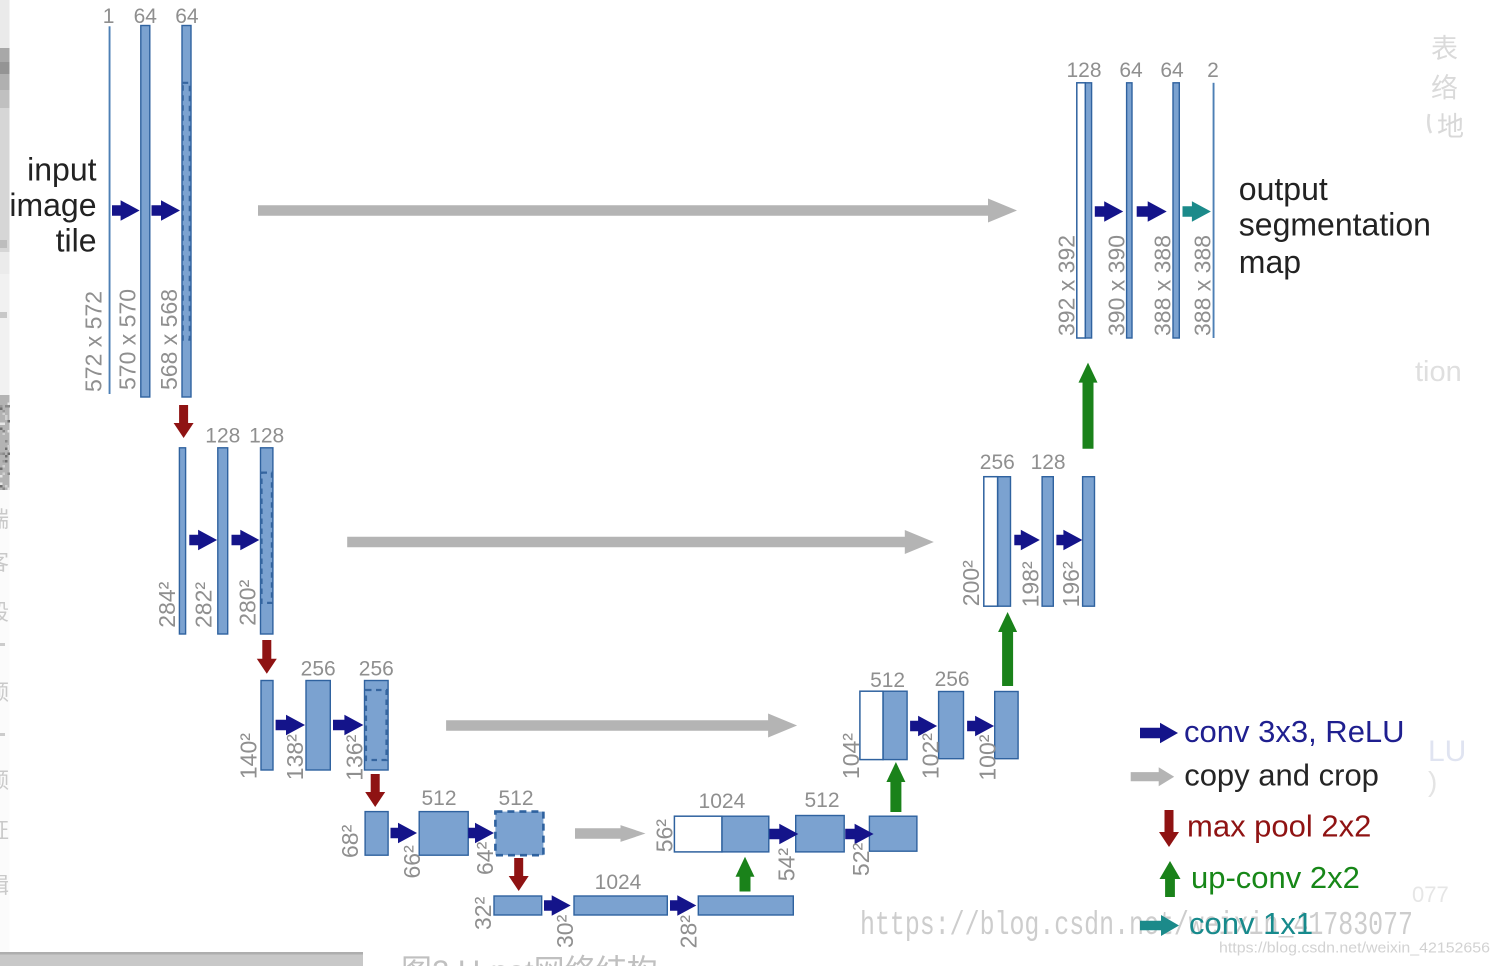 The image size is (1501, 966). Describe the element at coordinates (94, 341) in the screenshot. I see `svg-text: 572 x 572` at that location.